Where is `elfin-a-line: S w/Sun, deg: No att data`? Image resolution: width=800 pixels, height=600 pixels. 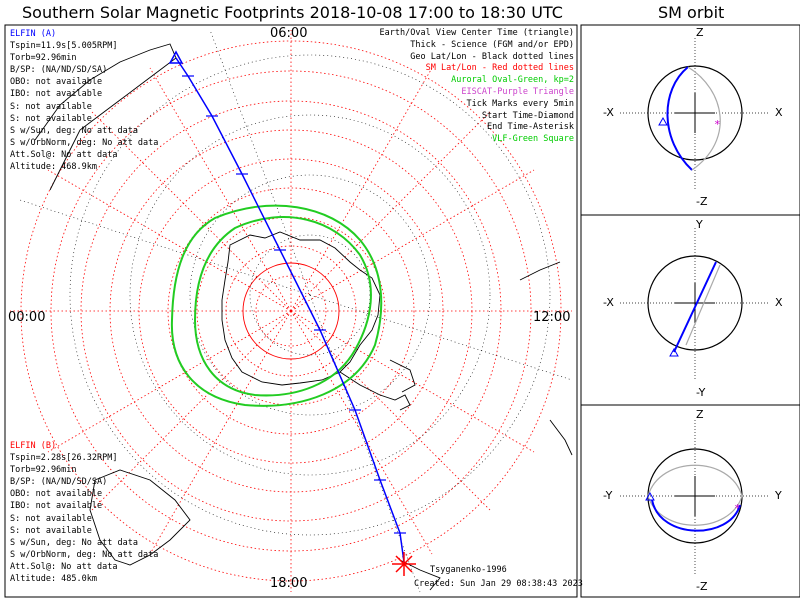 elfin-a-line: S w/Sun, deg: No att data is located at coordinates (74, 130).